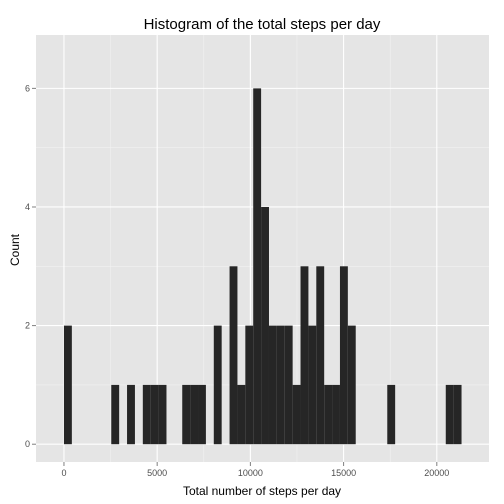 This screenshot has height=504, width=504. I want to click on y-tick-label: 6, so click(27, 88).